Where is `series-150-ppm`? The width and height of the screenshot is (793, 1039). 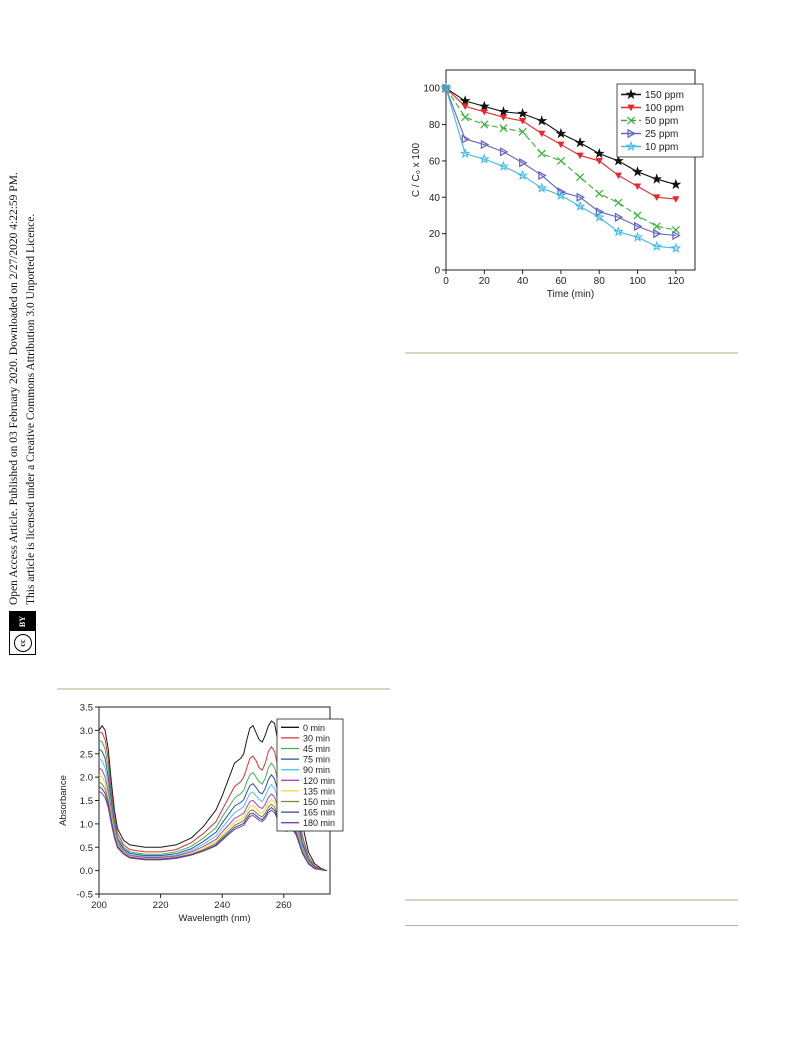
series-150-ppm is located at coordinates (561, 136).